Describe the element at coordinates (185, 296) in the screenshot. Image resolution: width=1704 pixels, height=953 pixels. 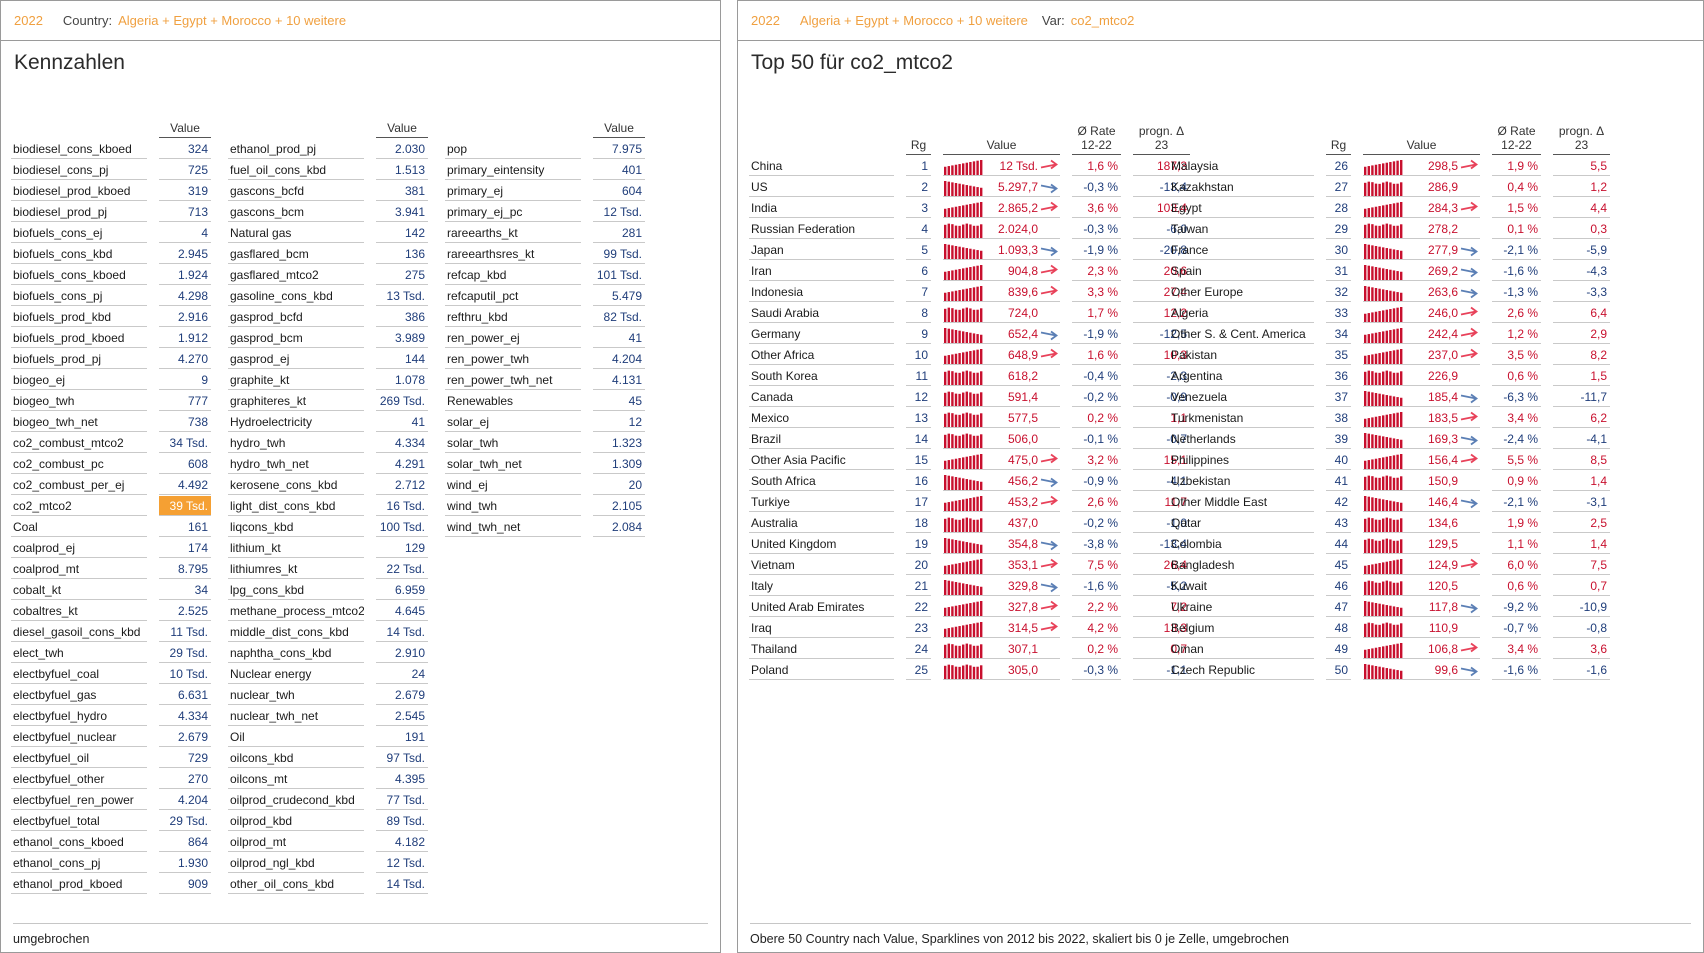
I see `metric-value: 4.298` at that location.